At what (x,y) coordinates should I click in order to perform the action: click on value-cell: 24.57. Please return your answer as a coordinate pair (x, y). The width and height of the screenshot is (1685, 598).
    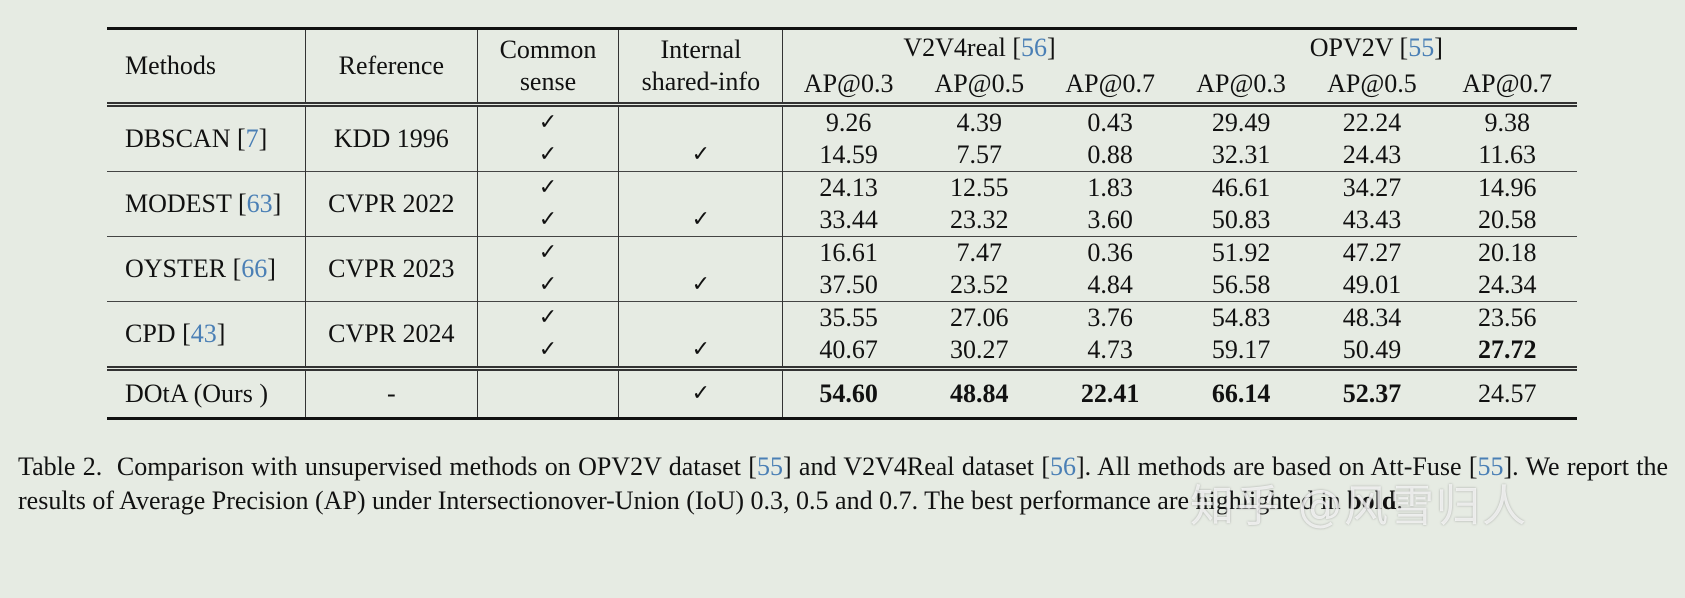
    Looking at the image, I should click on (1507, 393).